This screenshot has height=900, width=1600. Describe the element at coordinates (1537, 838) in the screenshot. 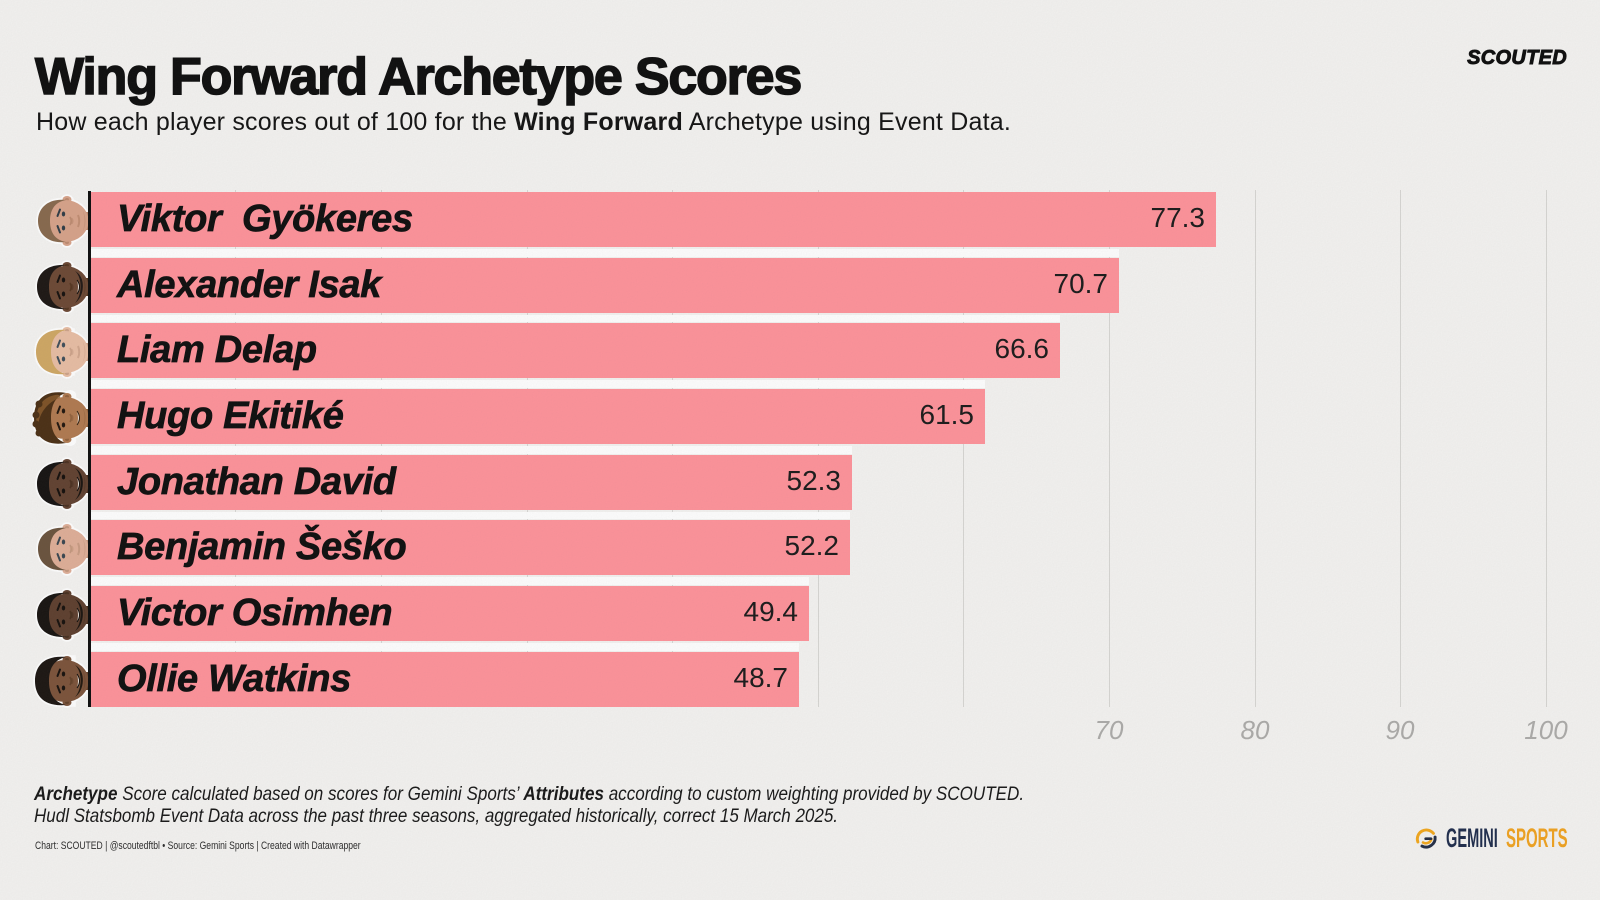

I see `svg-text: SPORTS` at that location.